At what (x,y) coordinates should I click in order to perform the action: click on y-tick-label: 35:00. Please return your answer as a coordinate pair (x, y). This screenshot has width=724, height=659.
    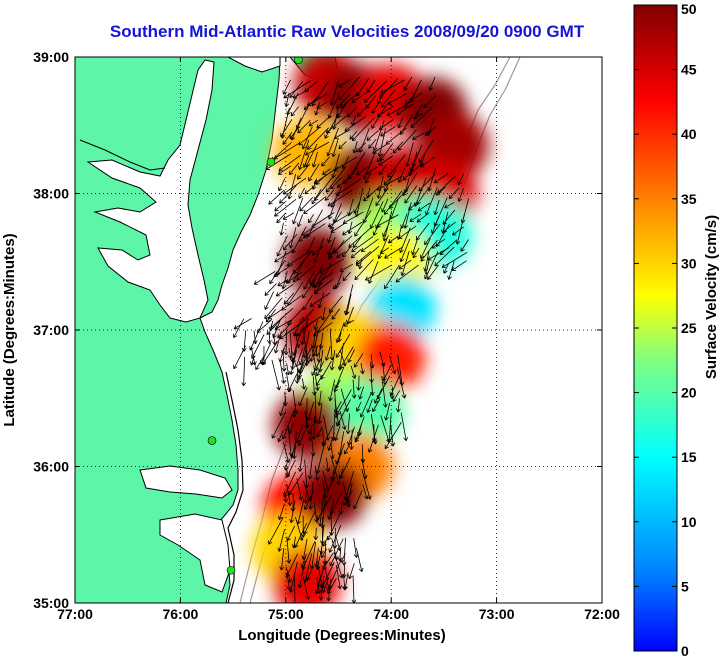
    Looking at the image, I should click on (51, 603).